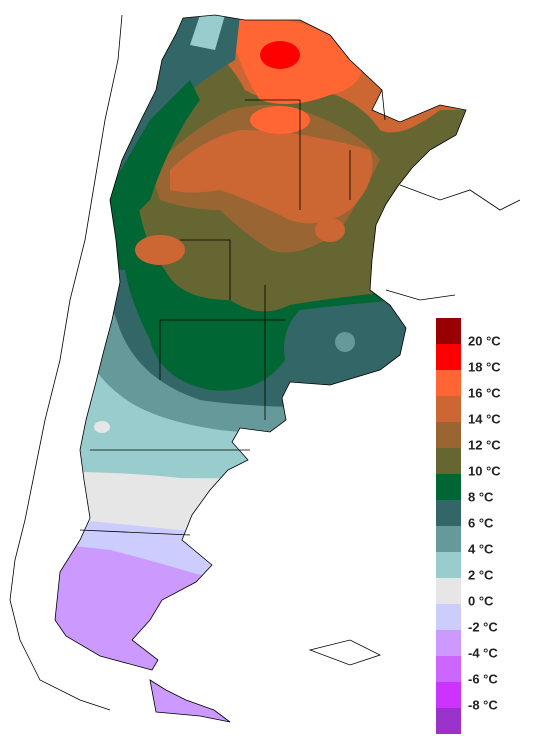 The width and height of the screenshot is (538, 745). What do you see at coordinates (484, 366) in the screenshot?
I see `legend-label: 18 °C` at bounding box center [484, 366].